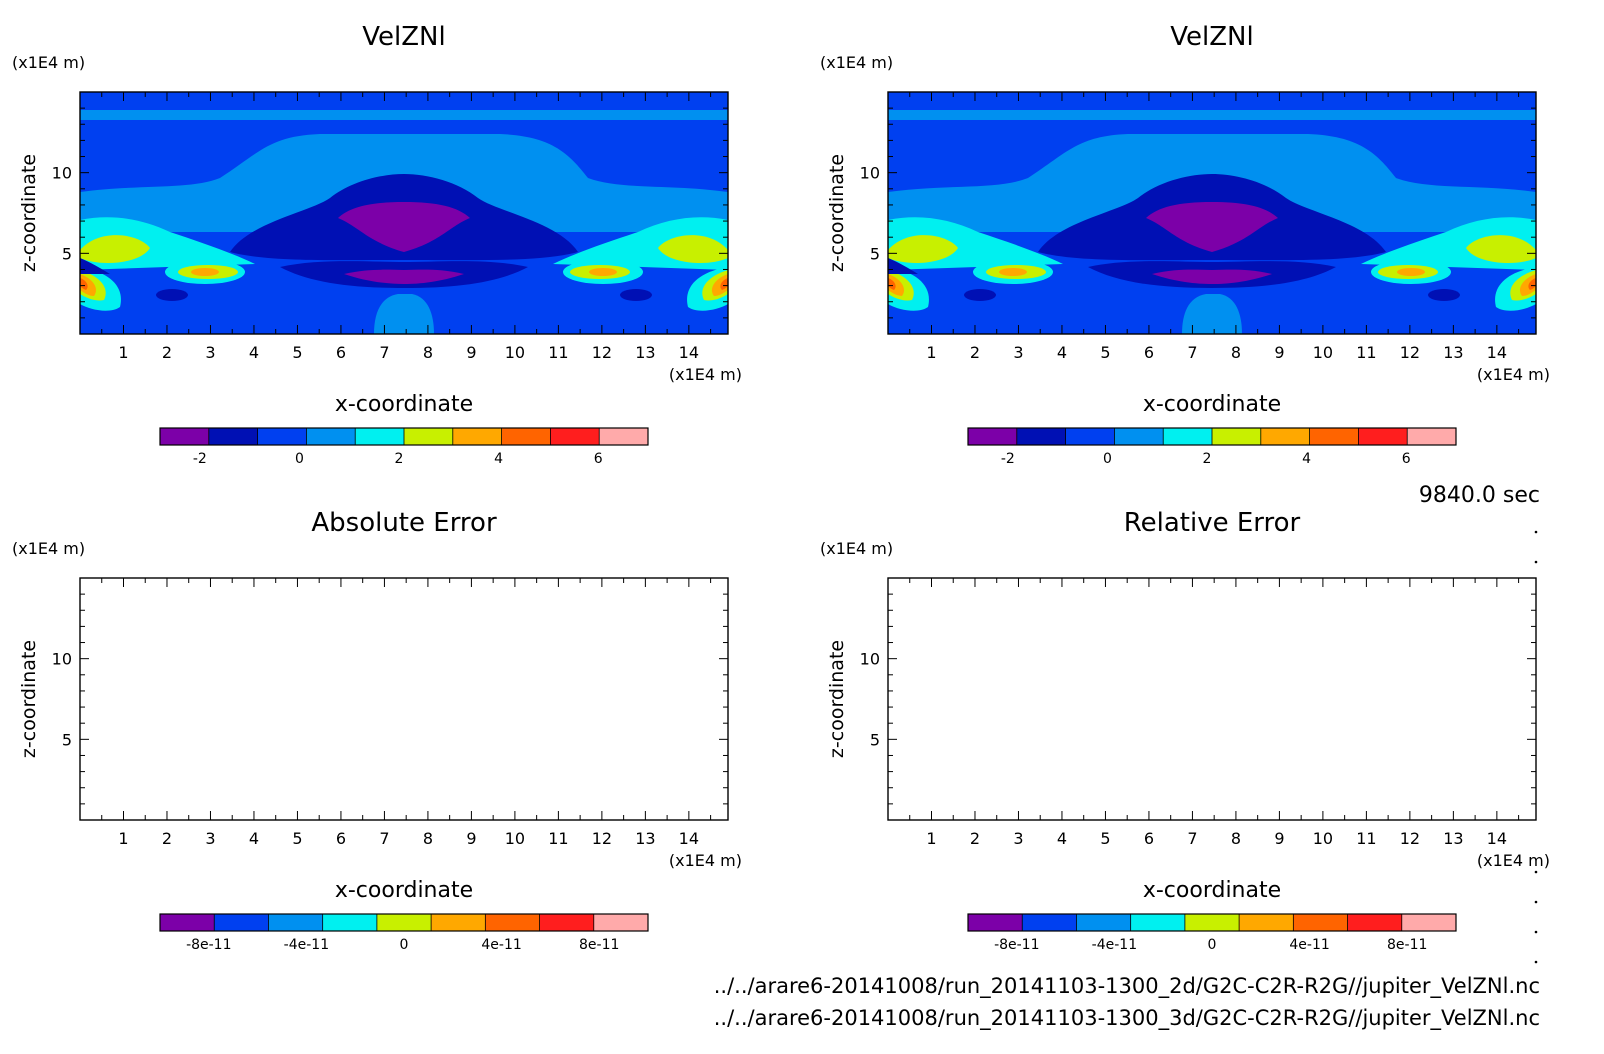  I want to click on contour-field-velznl-left, so click(404, 213).